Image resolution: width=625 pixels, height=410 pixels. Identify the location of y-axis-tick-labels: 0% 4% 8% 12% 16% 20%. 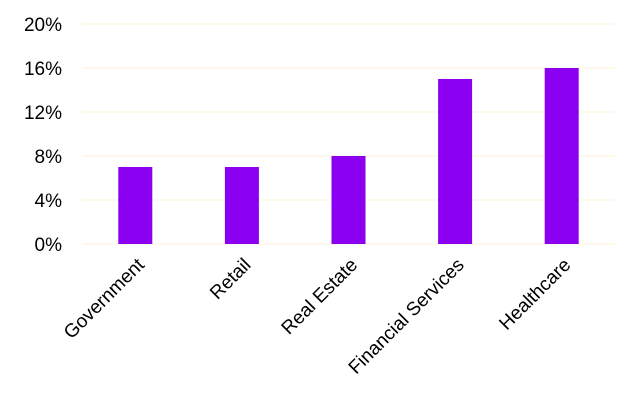
(43, 135).